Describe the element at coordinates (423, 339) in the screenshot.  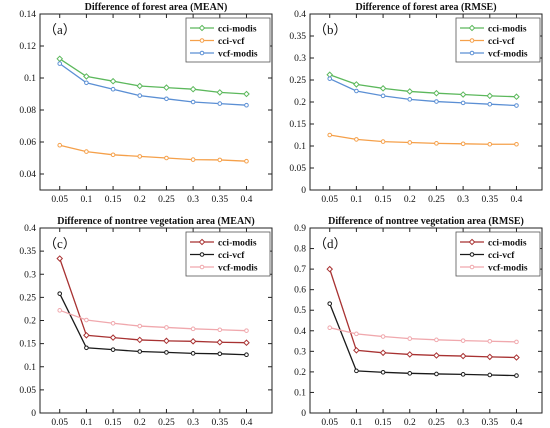
I see `series-cci-vcf` at that location.